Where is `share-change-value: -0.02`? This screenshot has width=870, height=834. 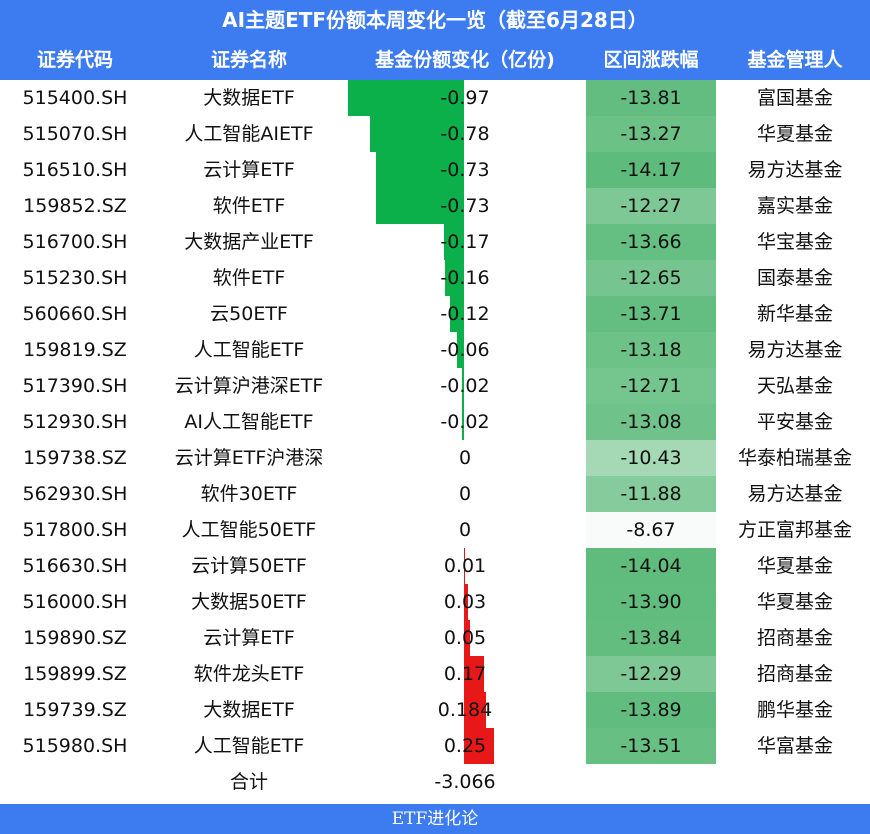 share-change-value: -0.02 is located at coordinates (465, 386).